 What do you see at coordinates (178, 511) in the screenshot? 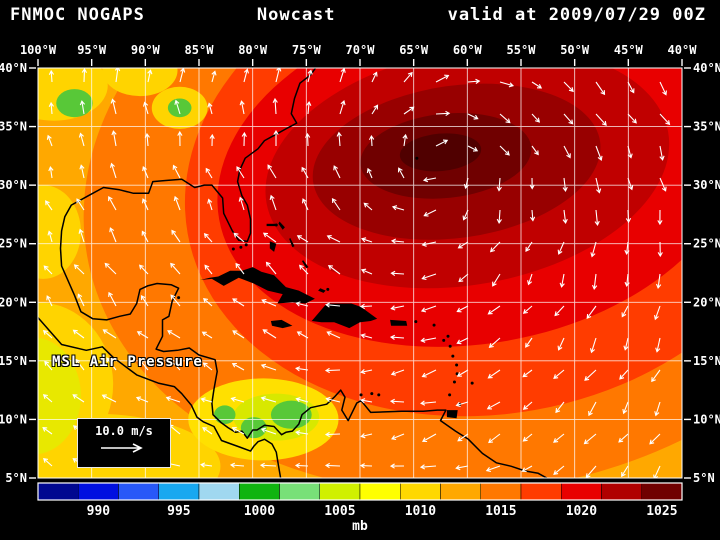
I see `colorbar-tick-label: 995` at bounding box center [178, 511].